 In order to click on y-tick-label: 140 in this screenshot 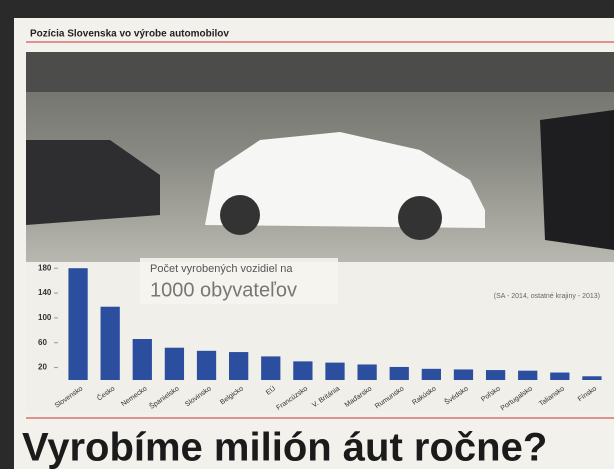, I will do `click(45, 292)`.